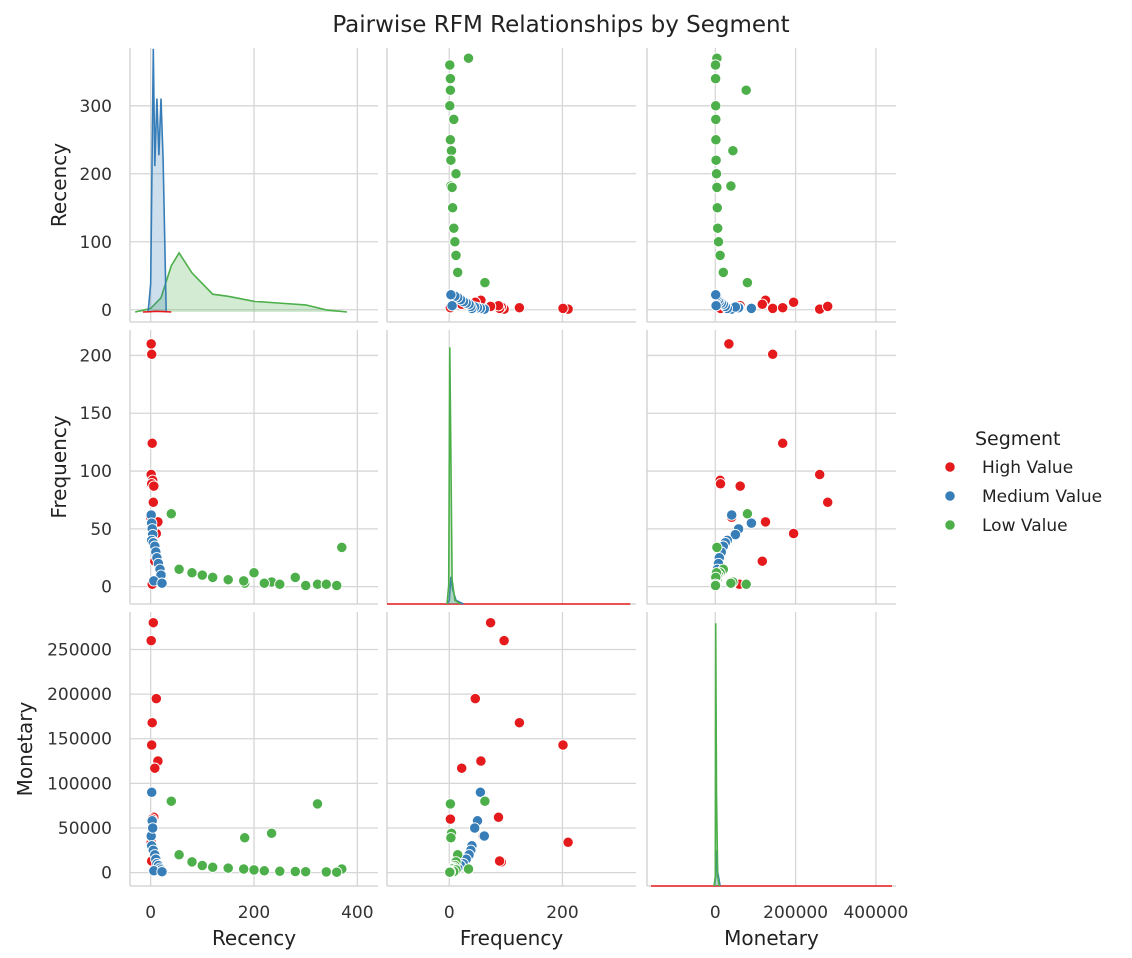 This screenshot has width=1132, height=958. What do you see at coordinates (157, 180) in the screenshot?
I see `kde-line-medium-value` at bounding box center [157, 180].